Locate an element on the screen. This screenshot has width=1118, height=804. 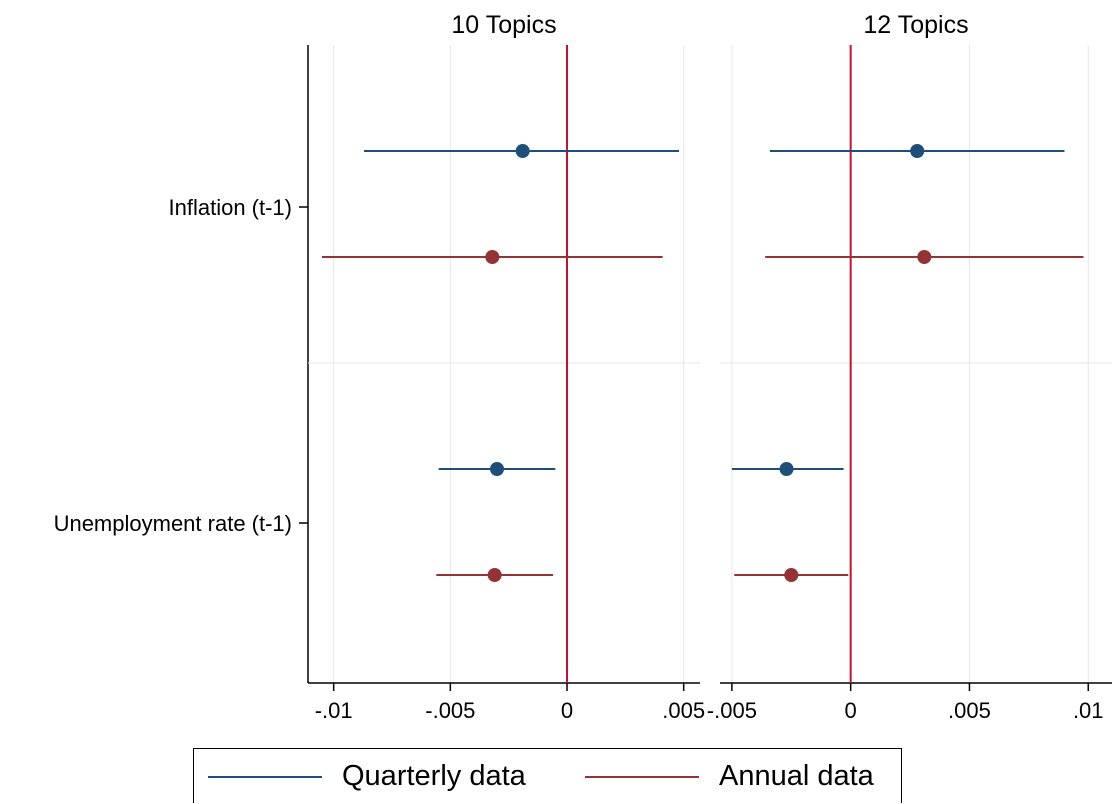
legend-item-annual: Annual data is located at coordinates (729, 776).